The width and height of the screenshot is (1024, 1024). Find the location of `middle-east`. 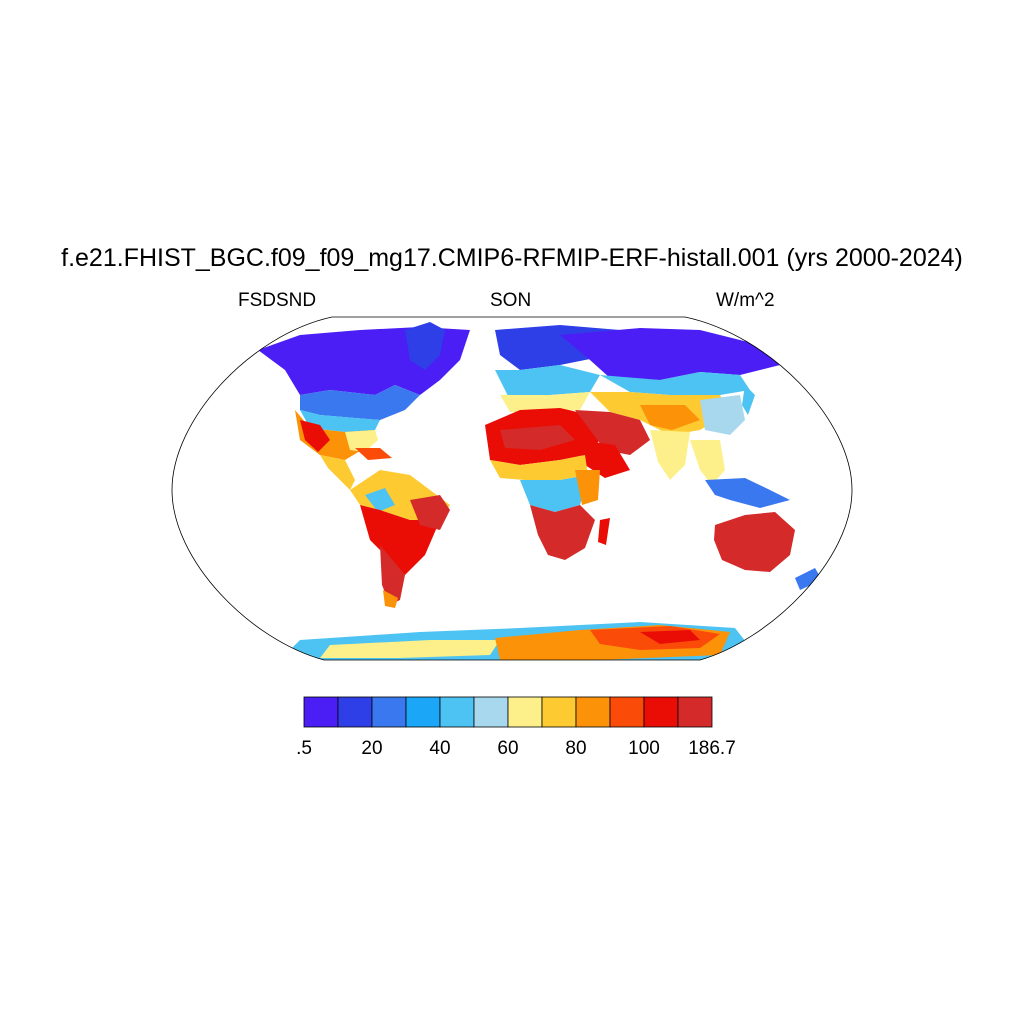

middle-east is located at coordinates (612, 432).